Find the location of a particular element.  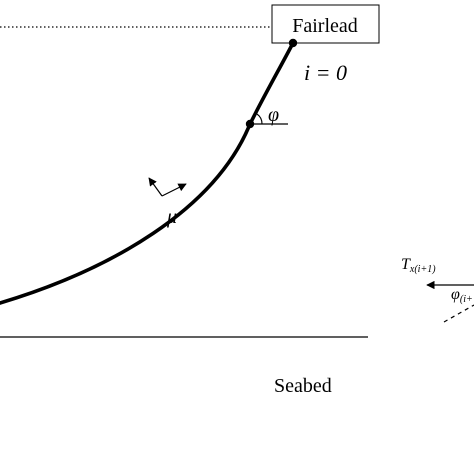

angle-phi-label: φ is located at coordinates (273, 115).